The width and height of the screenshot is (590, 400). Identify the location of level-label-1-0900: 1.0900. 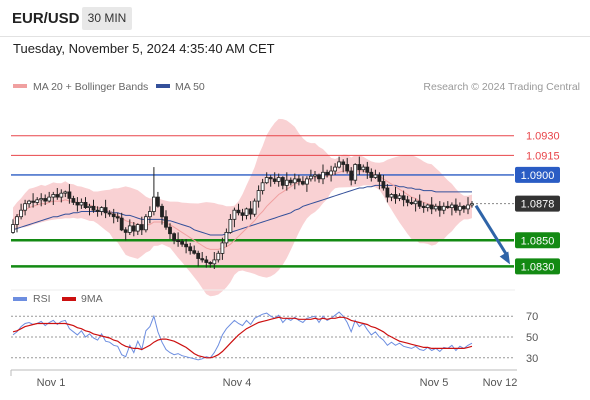
(538, 176).